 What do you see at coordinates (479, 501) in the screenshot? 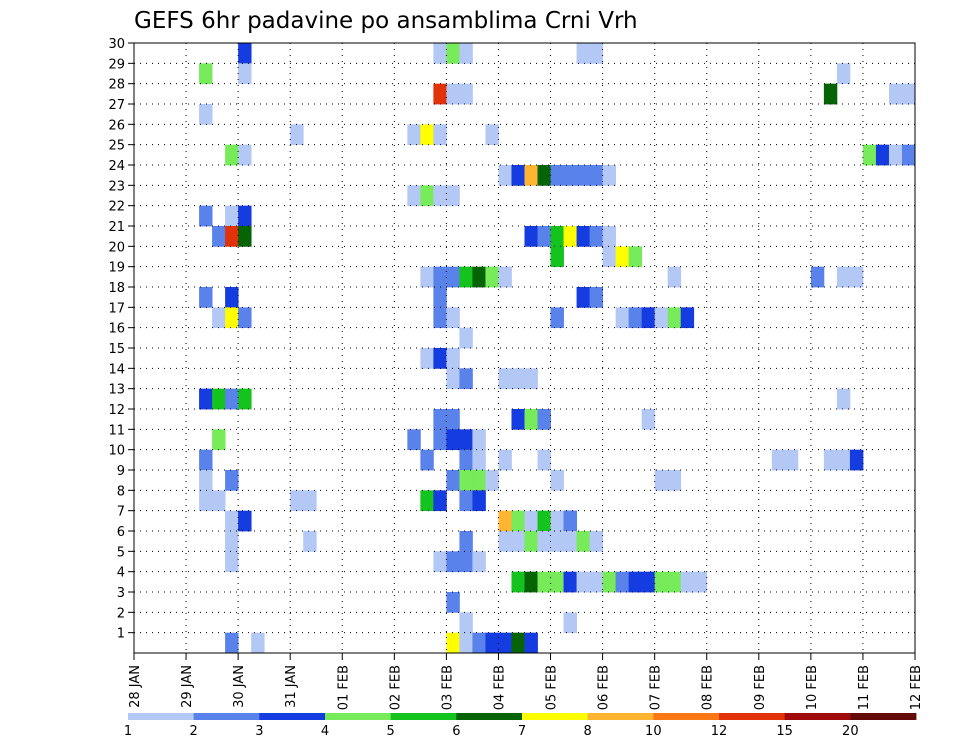
I see `heatmap-cell-m8-t26` at bounding box center [479, 501].